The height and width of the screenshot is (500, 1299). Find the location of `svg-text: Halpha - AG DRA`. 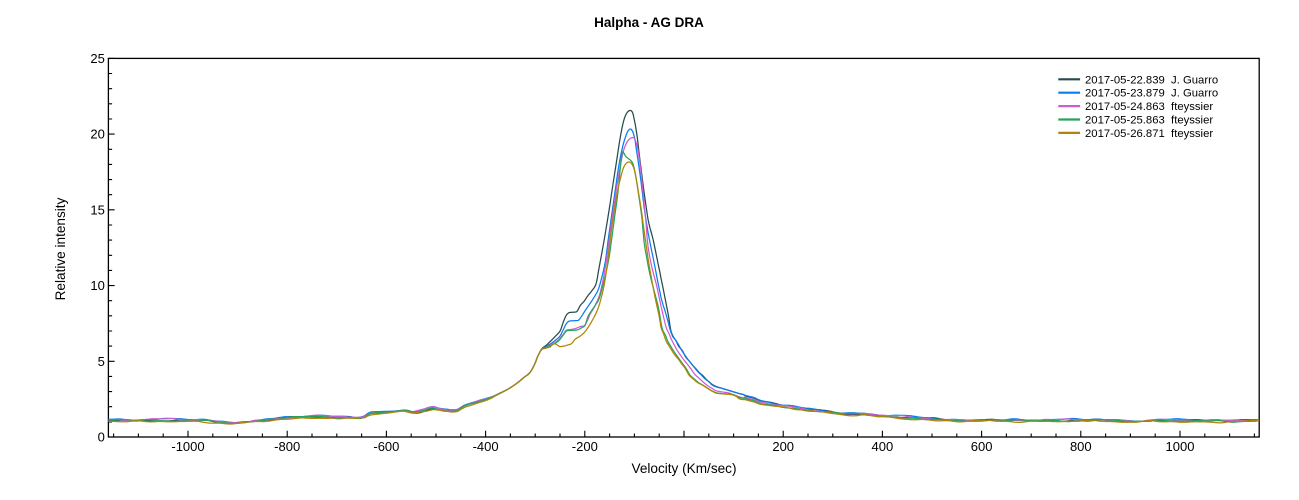

svg-text: Halpha - AG DRA is located at coordinates (649, 22).